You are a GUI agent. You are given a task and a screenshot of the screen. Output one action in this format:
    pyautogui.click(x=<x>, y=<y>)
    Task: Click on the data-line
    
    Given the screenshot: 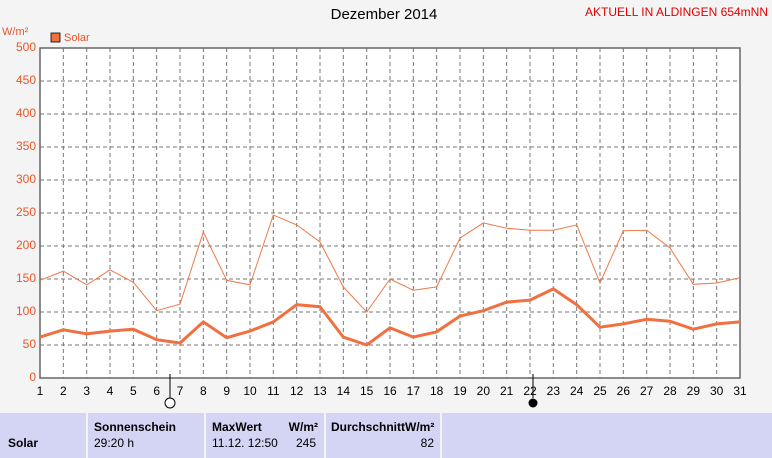 What is the action you would take?
    pyautogui.click(x=390, y=317)
    